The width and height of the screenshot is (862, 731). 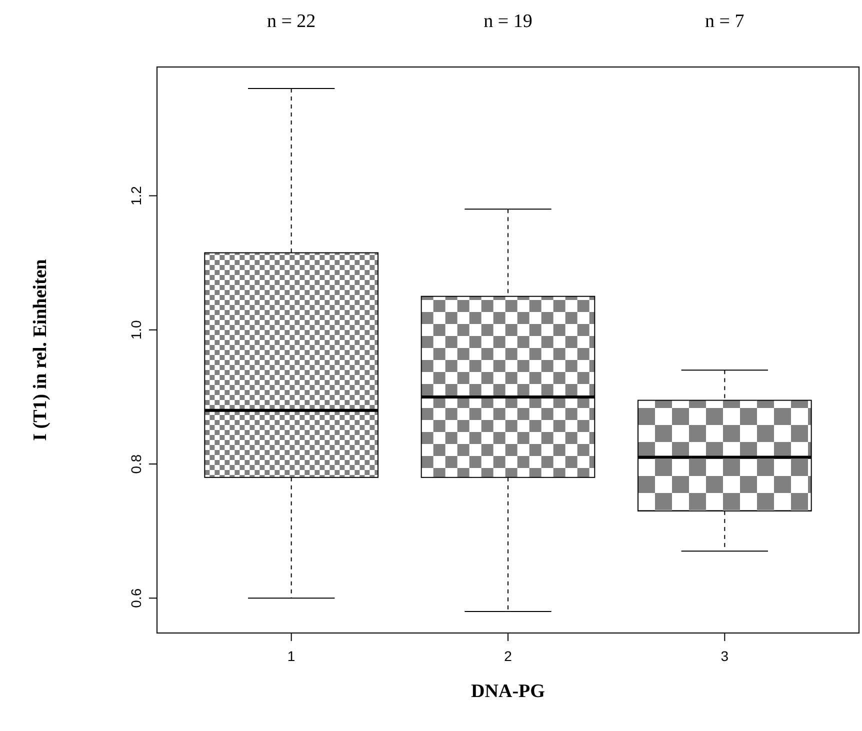 I want to click on x-tick-label: 1, so click(x=291, y=656).